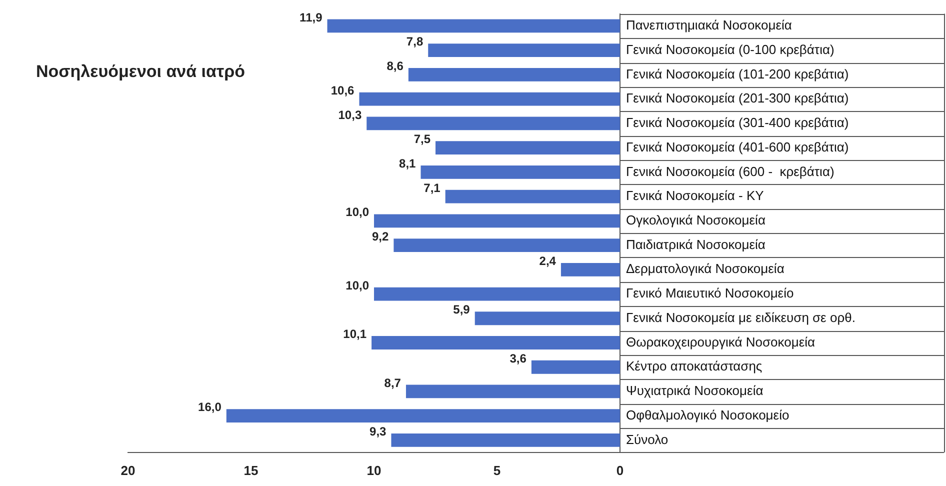 The height and width of the screenshot is (486, 946). I want to click on x-tick-label: 15, so click(251, 470).